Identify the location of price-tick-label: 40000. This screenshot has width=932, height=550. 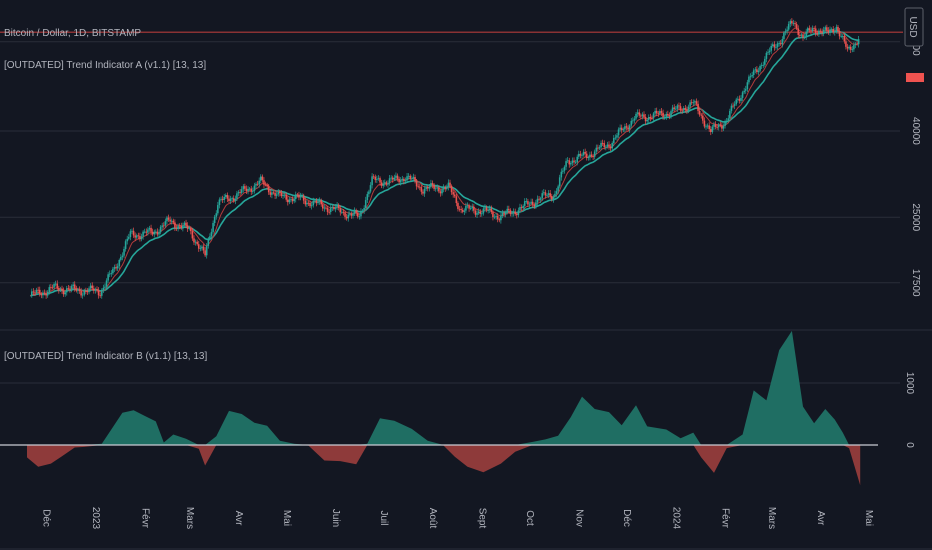
(915, 131).